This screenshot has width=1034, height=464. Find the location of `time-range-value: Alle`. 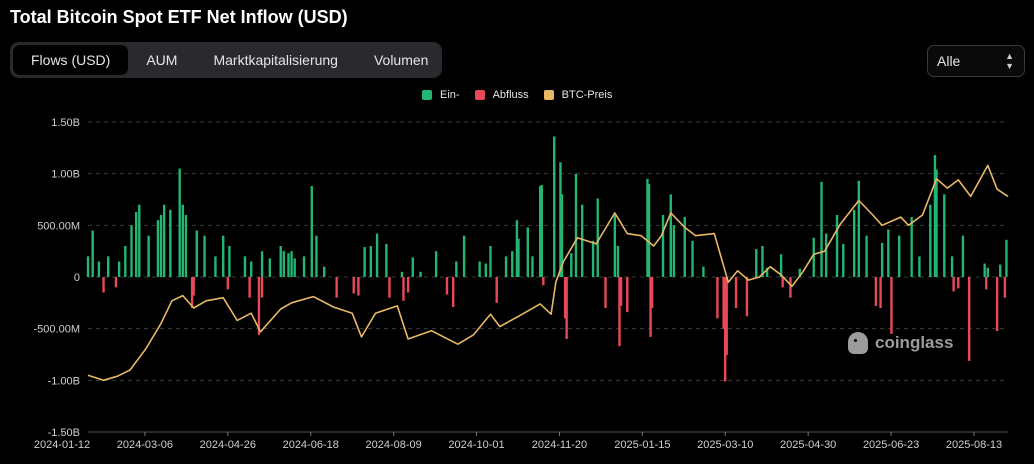

time-range-value: Alle is located at coordinates (949, 61).